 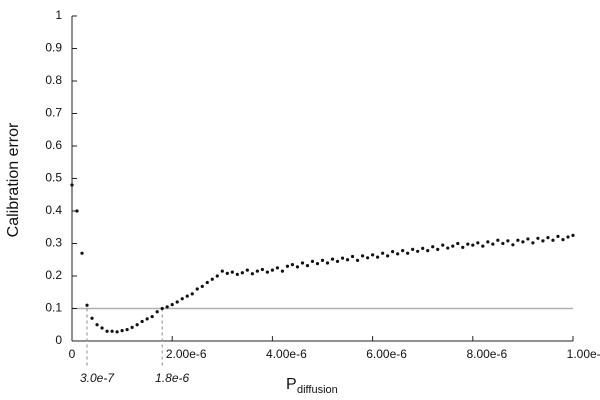 What do you see at coordinates (386, 354) in the screenshot?
I see `x-tick-label: 6.00e-6` at bounding box center [386, 354].